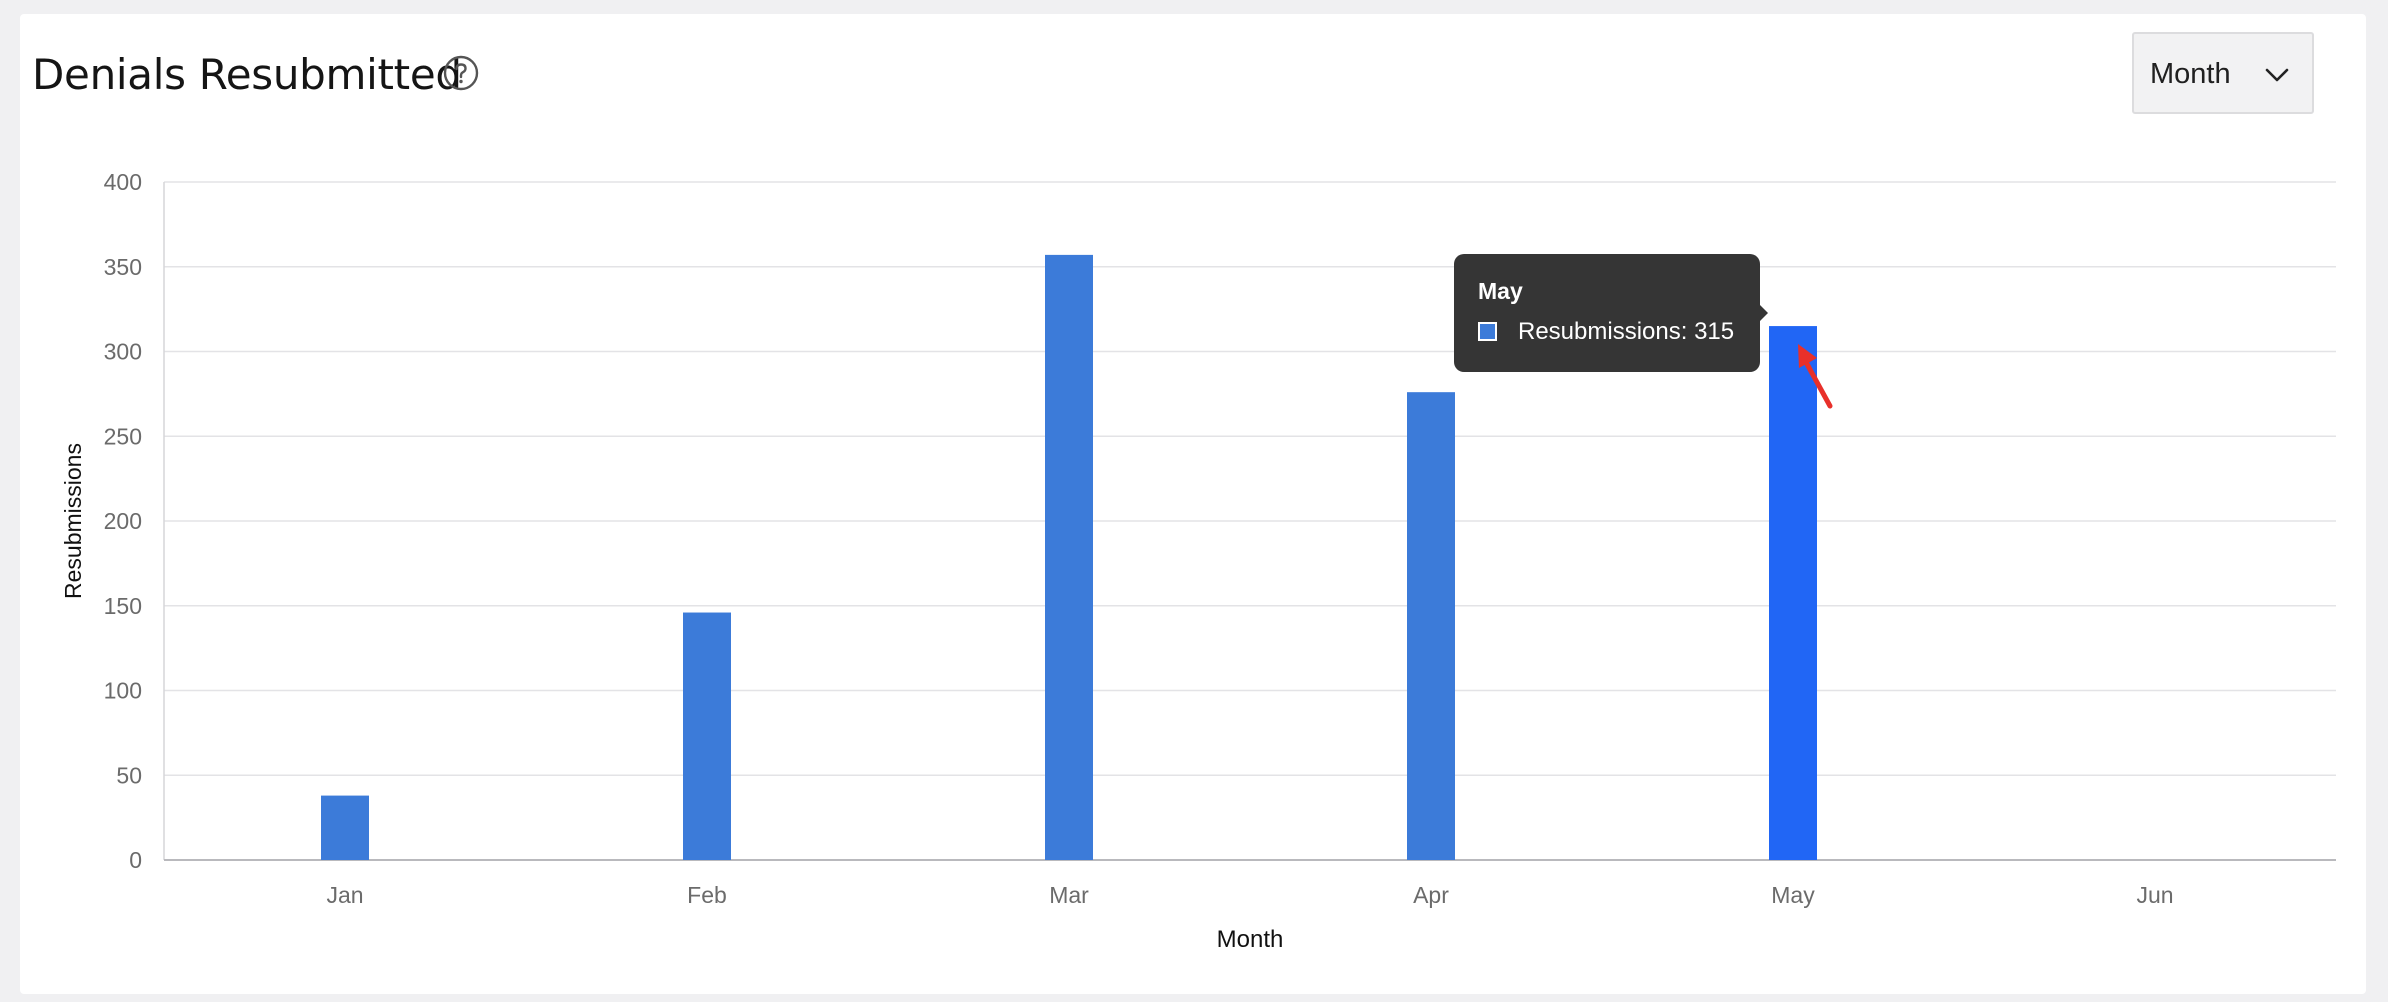 This screenshot has height=1002, width=2388. What do you see at coordinates (1431, 895) in the screenshot?
I see `x-tick-label: Apr` at bounding box center [1431, 895].